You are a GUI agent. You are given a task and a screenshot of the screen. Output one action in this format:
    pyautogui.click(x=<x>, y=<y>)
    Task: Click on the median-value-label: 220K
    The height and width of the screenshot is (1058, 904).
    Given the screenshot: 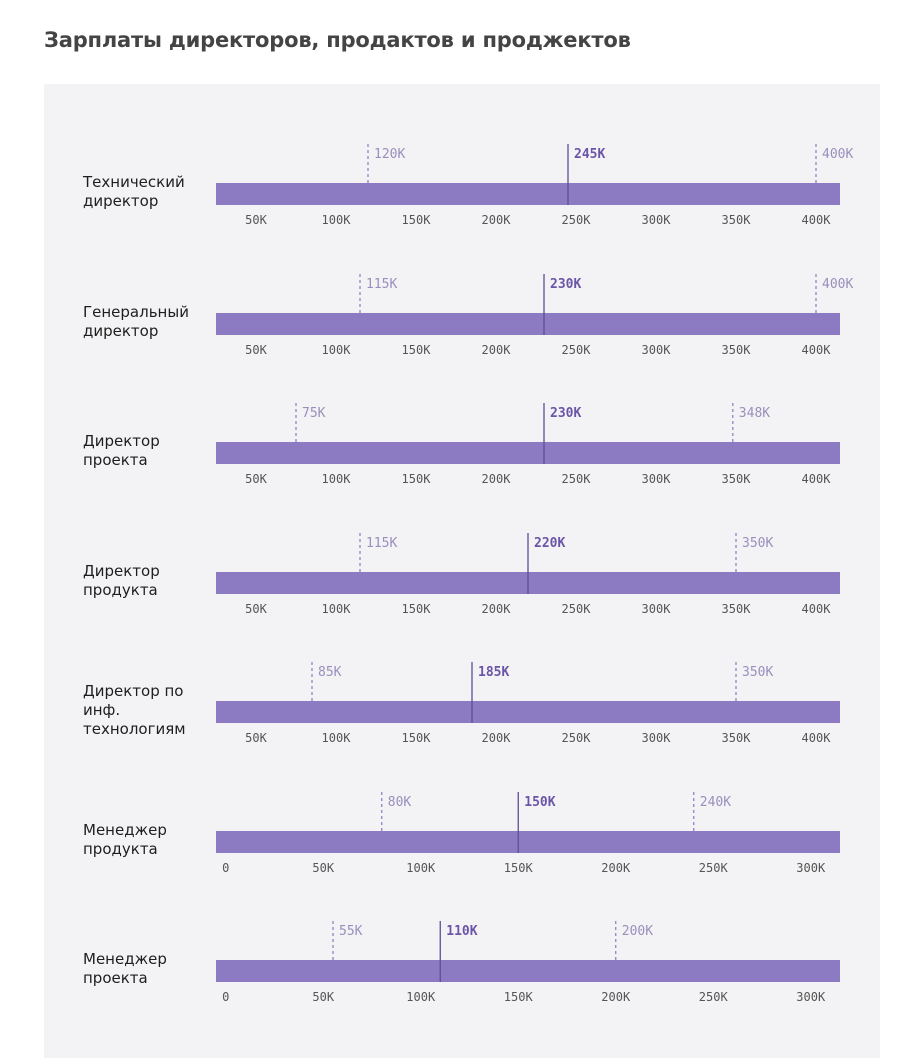 What is the action you would take?
    pyautogui.click(x=549, y=543)
    